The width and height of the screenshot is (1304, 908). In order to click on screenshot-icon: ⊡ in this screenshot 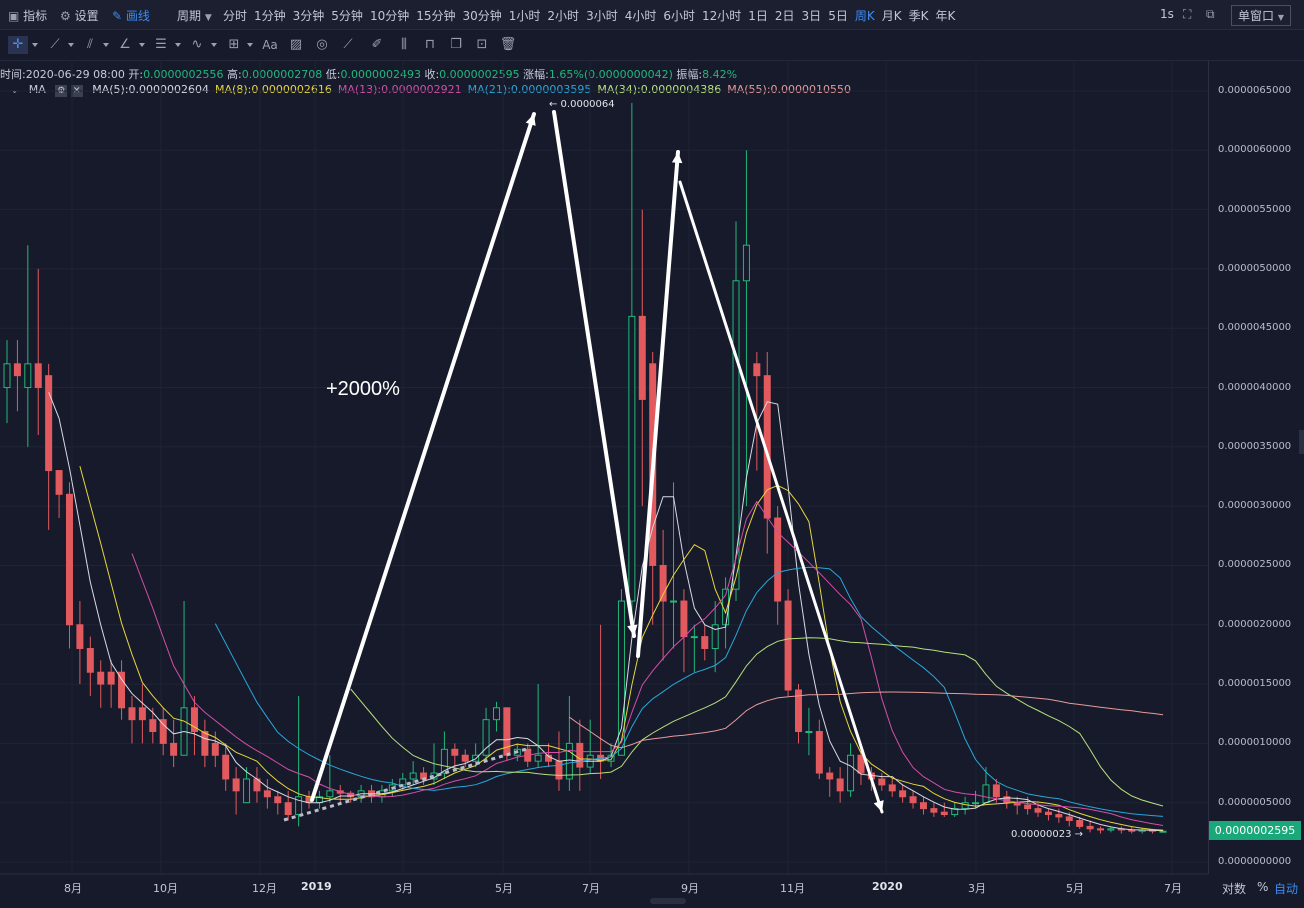, I will do `click(482, 44)`.